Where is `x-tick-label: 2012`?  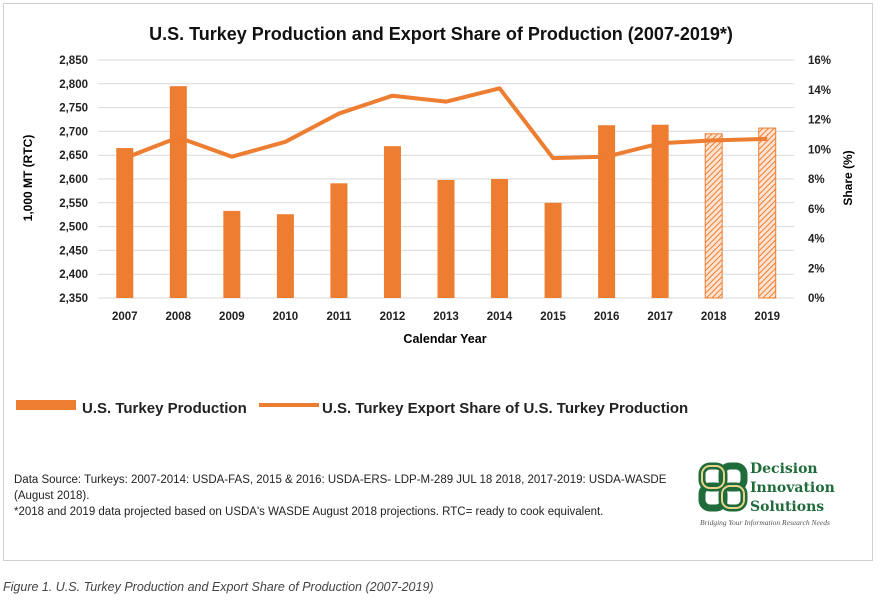
x-tick-label: 2012 is located at coordinates (393, 317).